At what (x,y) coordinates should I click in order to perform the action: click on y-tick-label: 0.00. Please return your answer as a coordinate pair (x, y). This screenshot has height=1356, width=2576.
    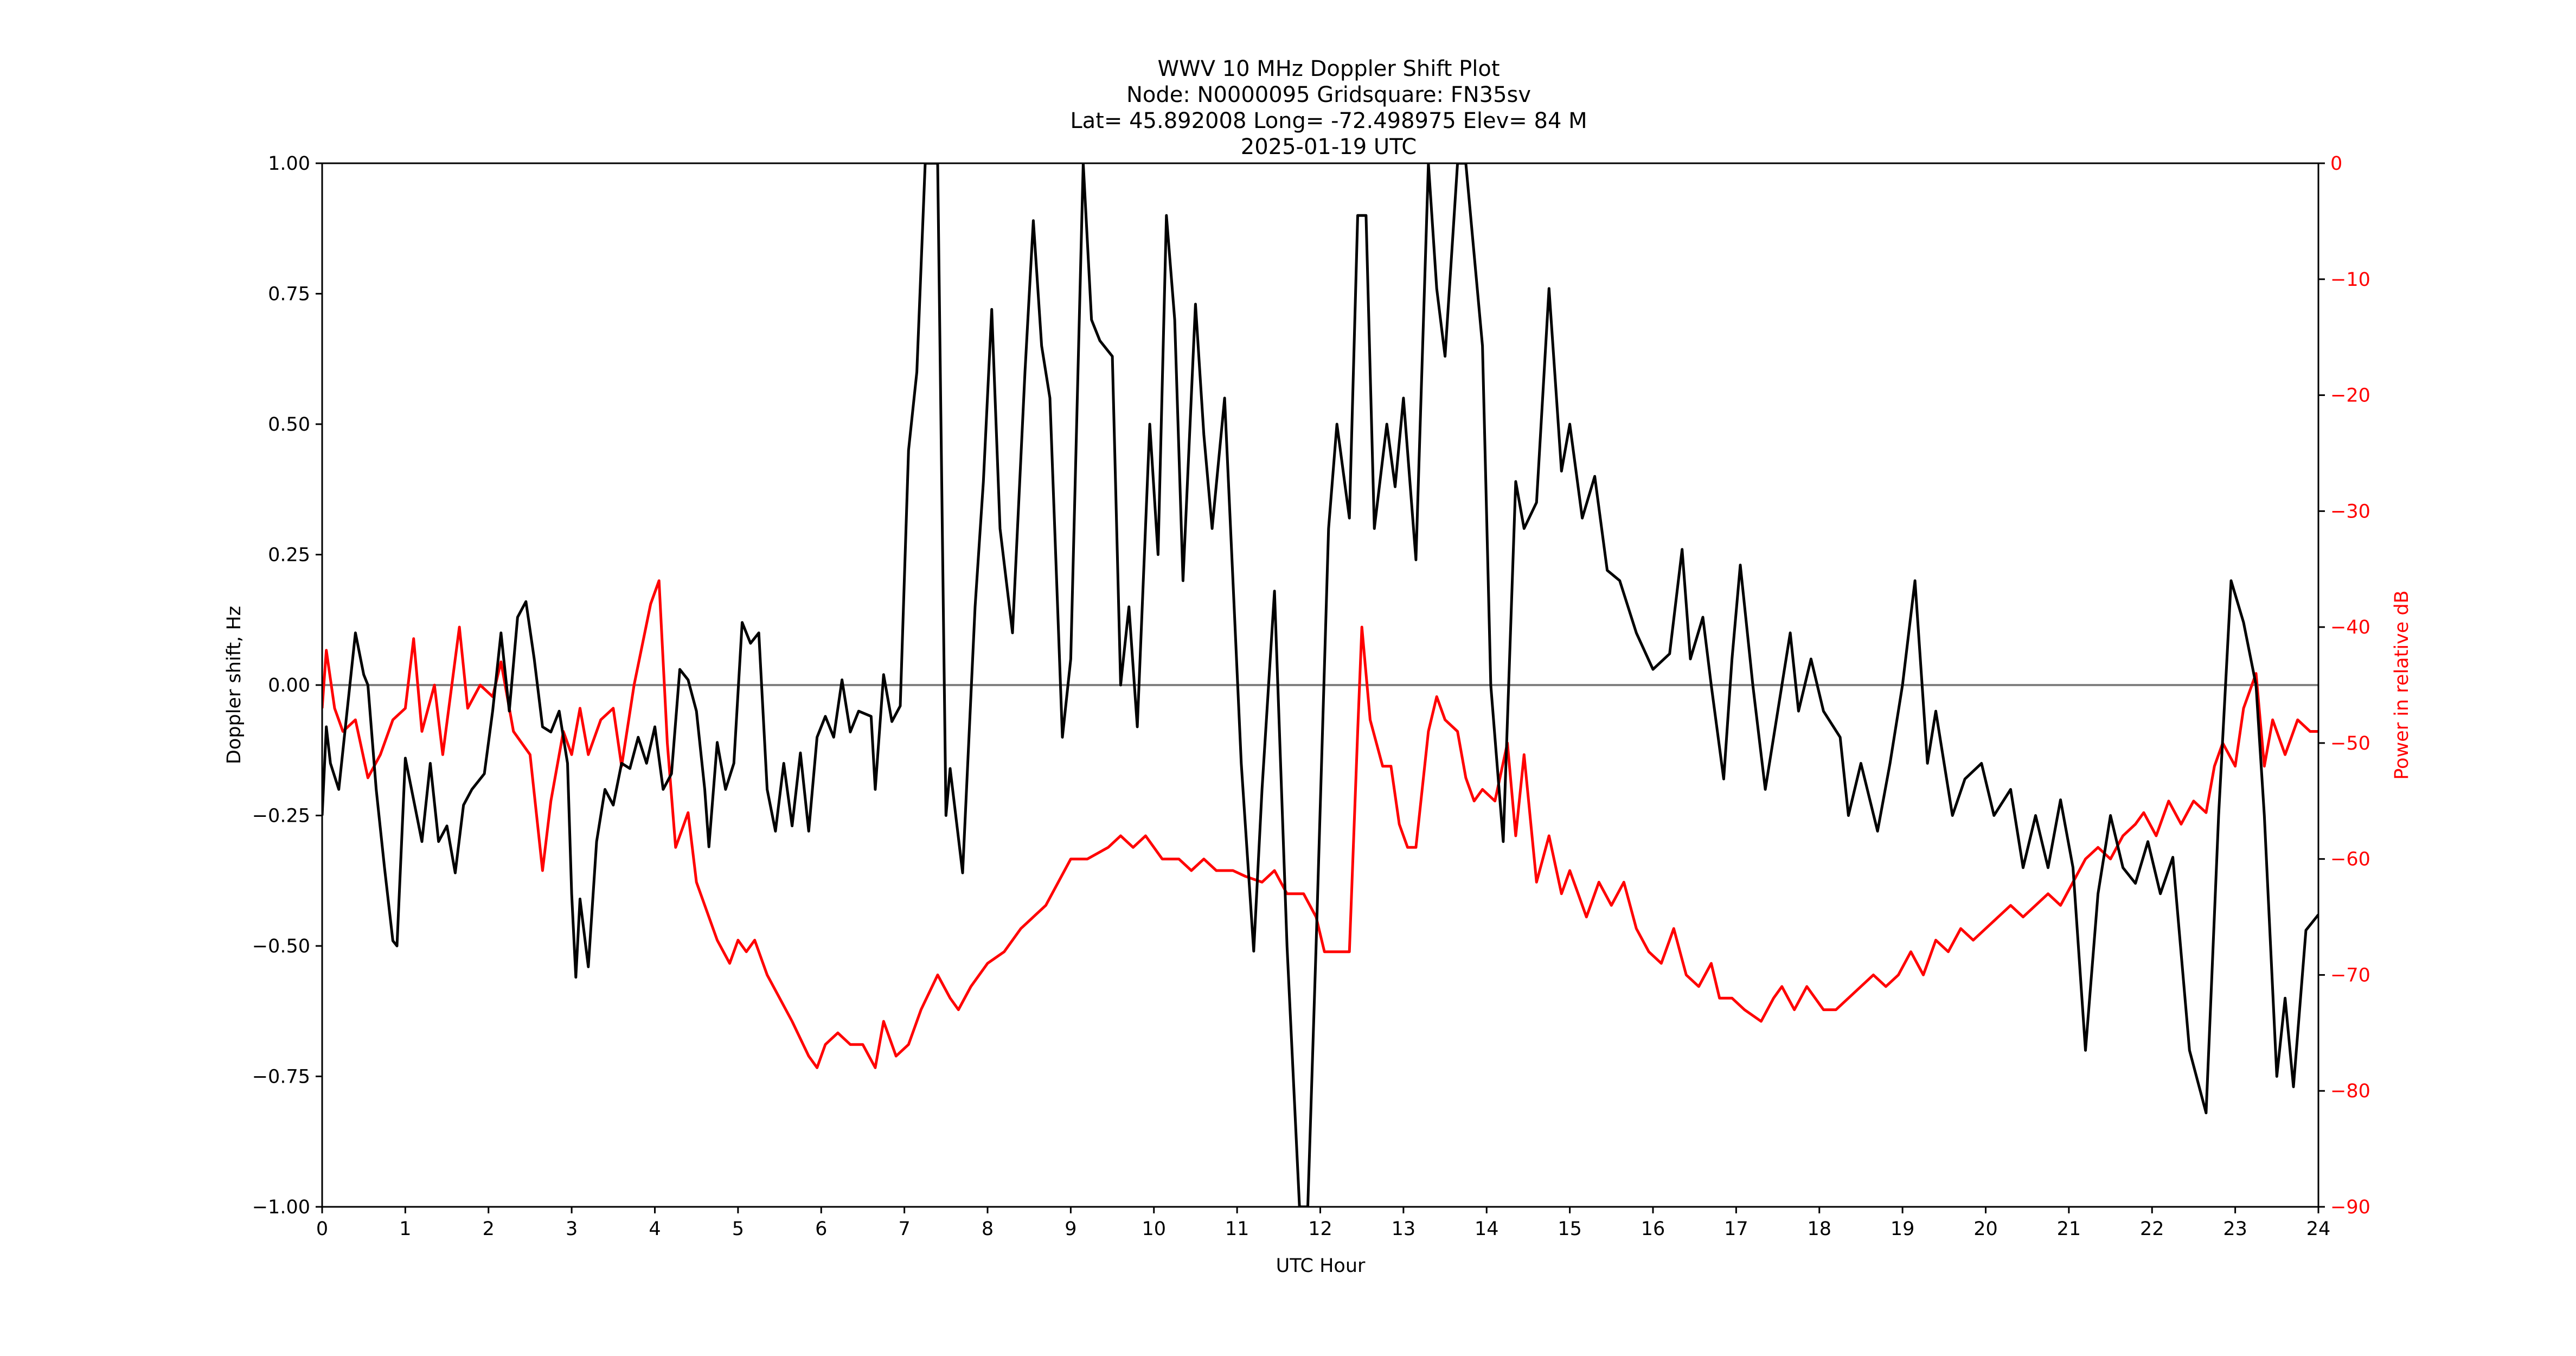
    Looking at the image, I should click on (289, 685).